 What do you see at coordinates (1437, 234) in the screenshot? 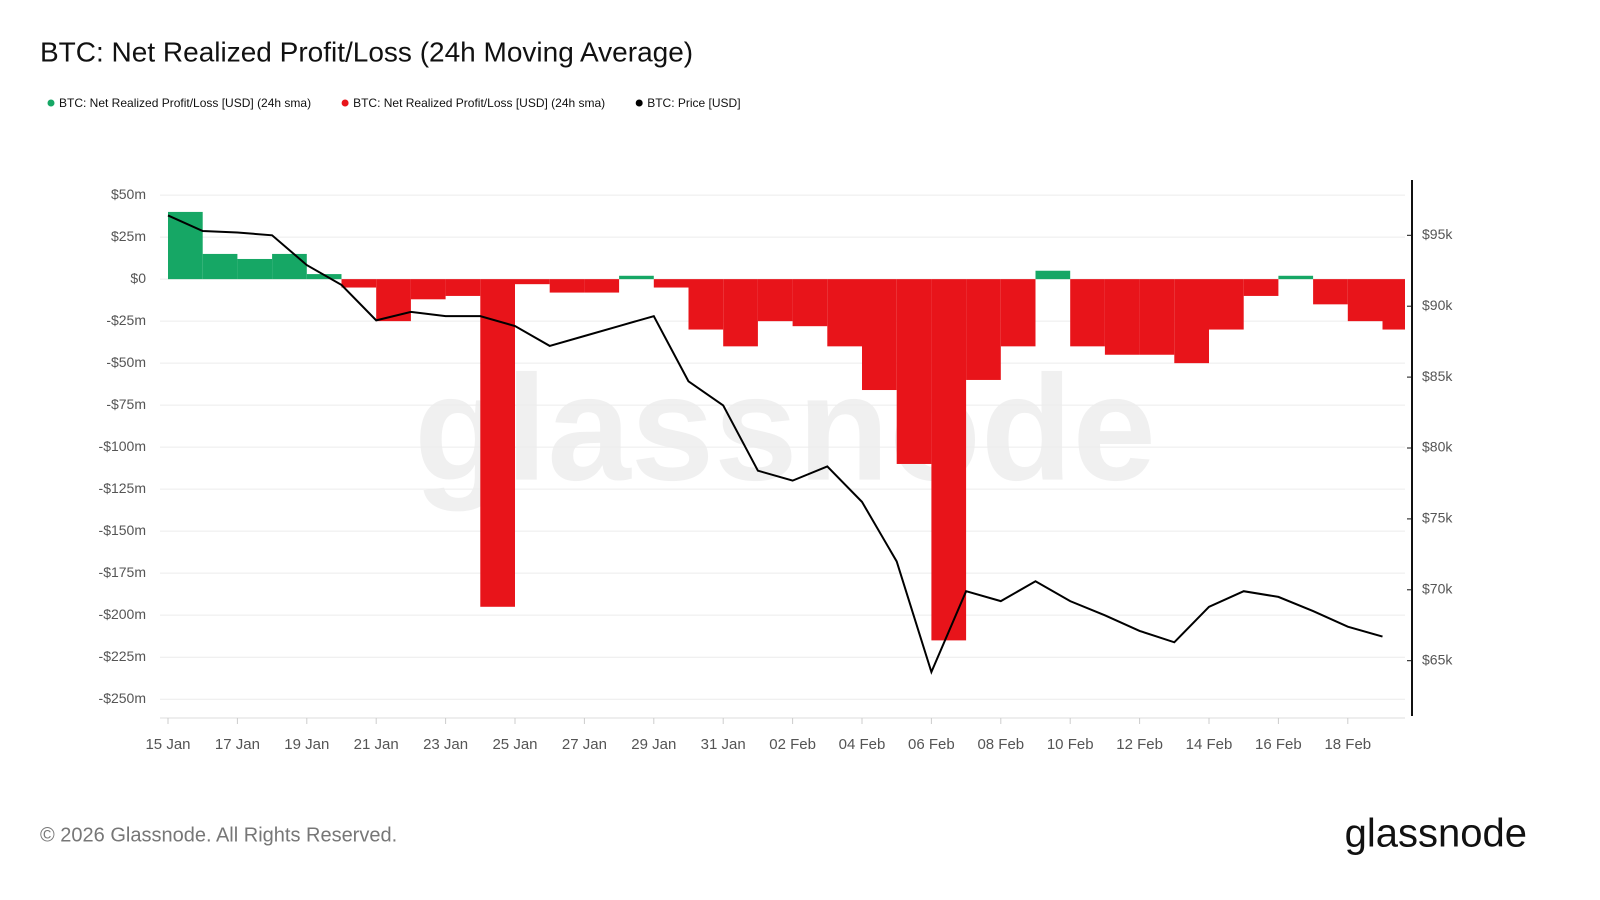
I see `y2-tick-label: $95k` at bounding box center [1437, 234].